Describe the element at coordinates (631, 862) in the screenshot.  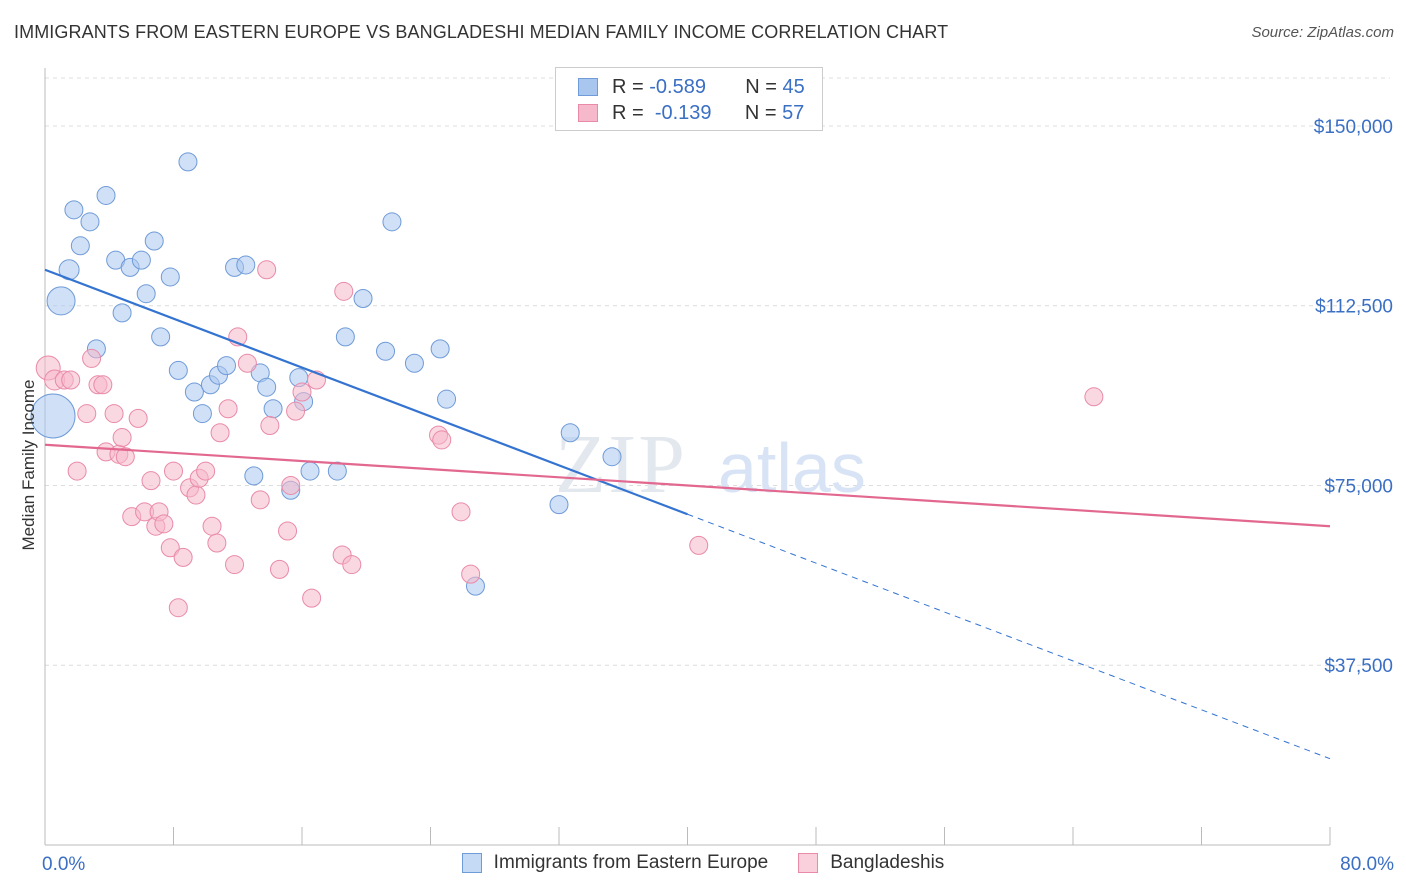
I see `legend-label: Immigrants from Eastern Europe` at that location.